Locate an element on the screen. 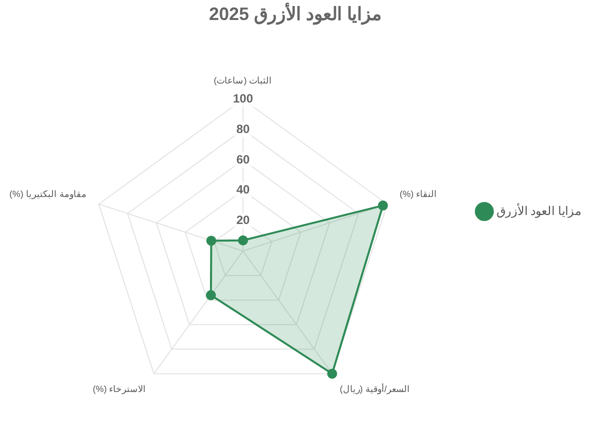 The image size is (591, 433). chart-title: مزايا العود الأزرق 2025 is located at coordinates (295, 13).